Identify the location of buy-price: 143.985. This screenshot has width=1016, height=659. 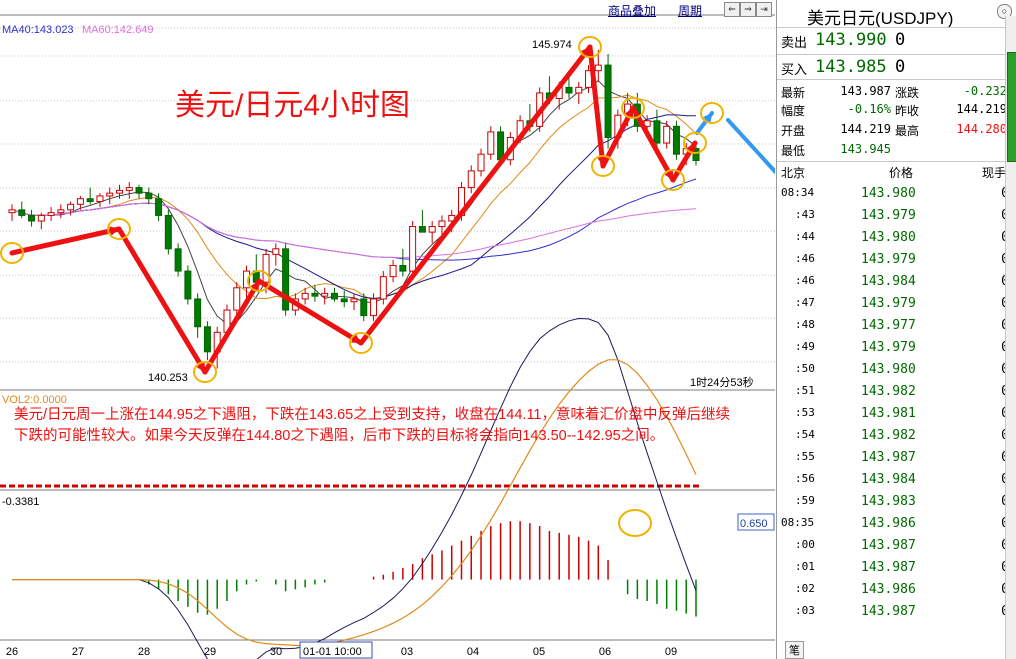
(851, 67).